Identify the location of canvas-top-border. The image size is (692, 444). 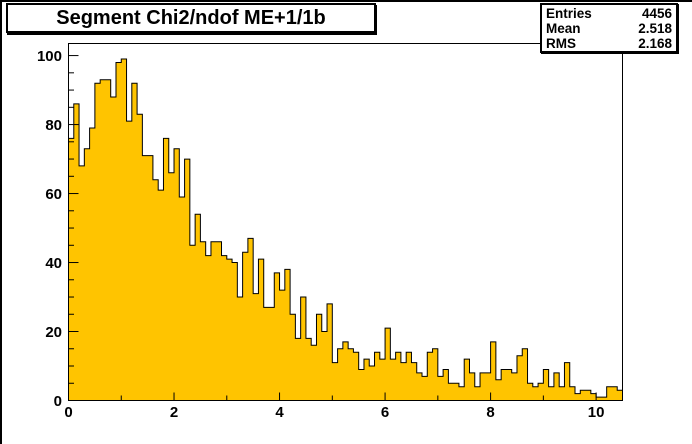
(346, 1).